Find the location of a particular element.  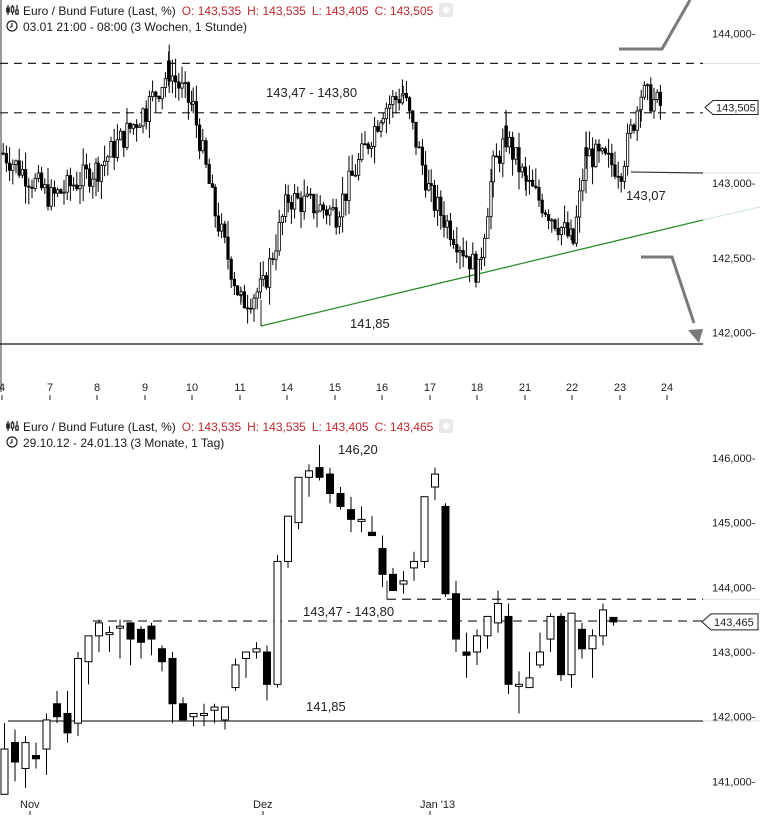

x-tick-label: 9 is located at coordinates (145, 388).